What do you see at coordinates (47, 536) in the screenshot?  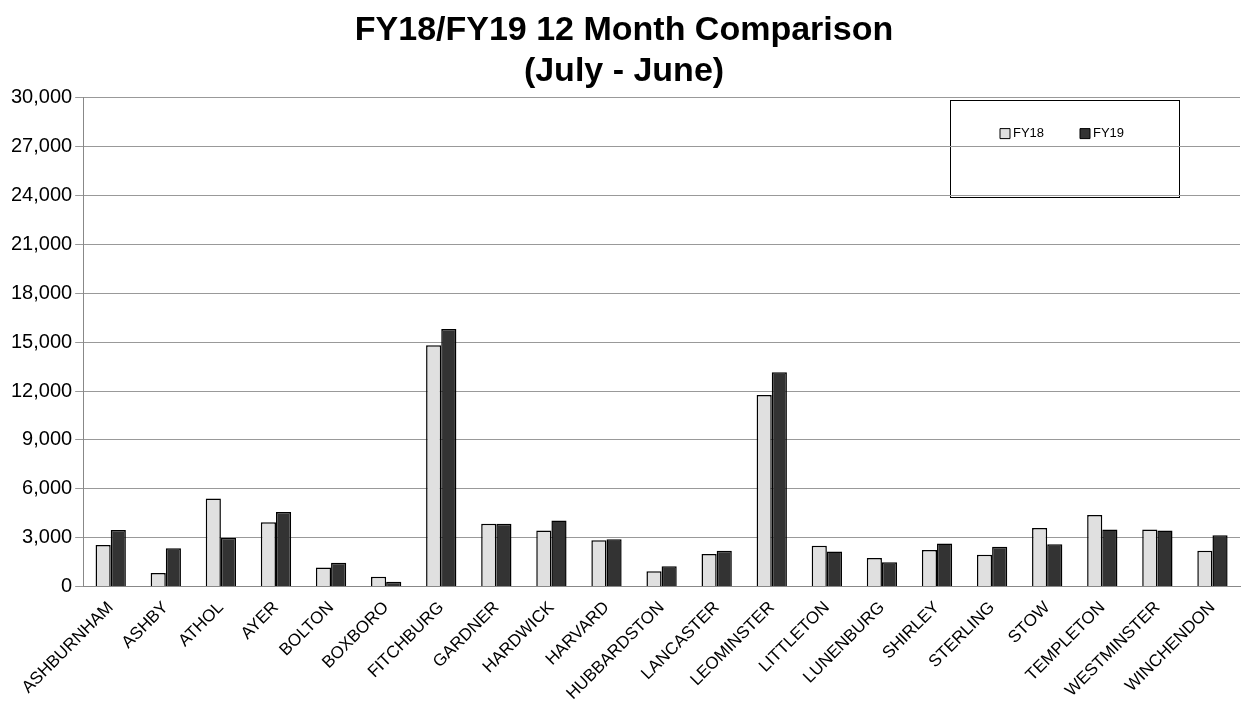 I see `y-tick-label: 3,000` at bounding box center [47, 536].